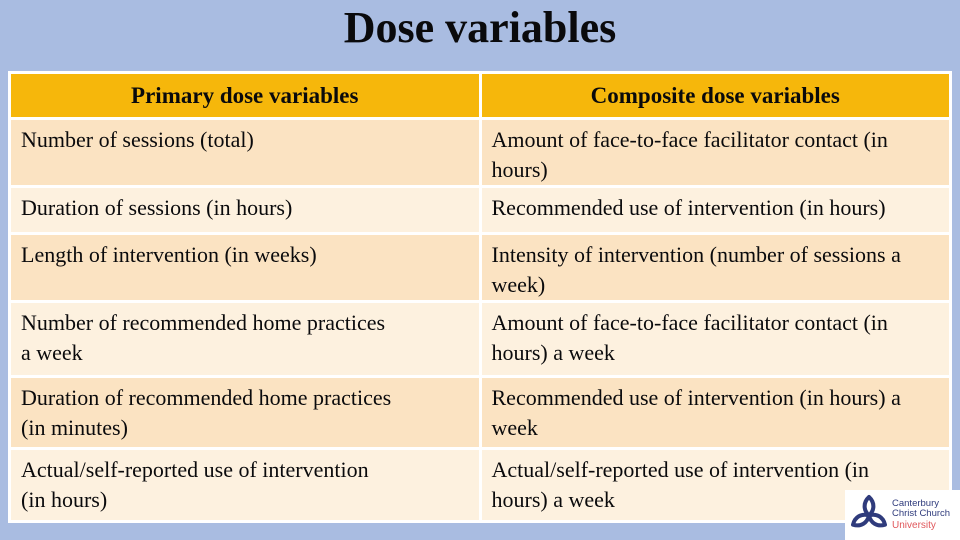 This screenshot has width=960, height=540. What do you see at coordinates (915, 503) in the screenshot?
I see `logo-line-canterbury: Canterbury` at bounding box center [915, 503].